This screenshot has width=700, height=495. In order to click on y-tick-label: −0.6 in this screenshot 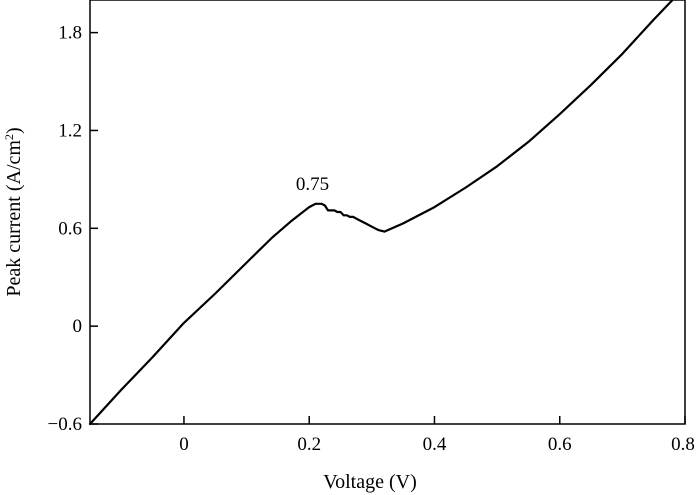, I will do `click(65, 424)`.